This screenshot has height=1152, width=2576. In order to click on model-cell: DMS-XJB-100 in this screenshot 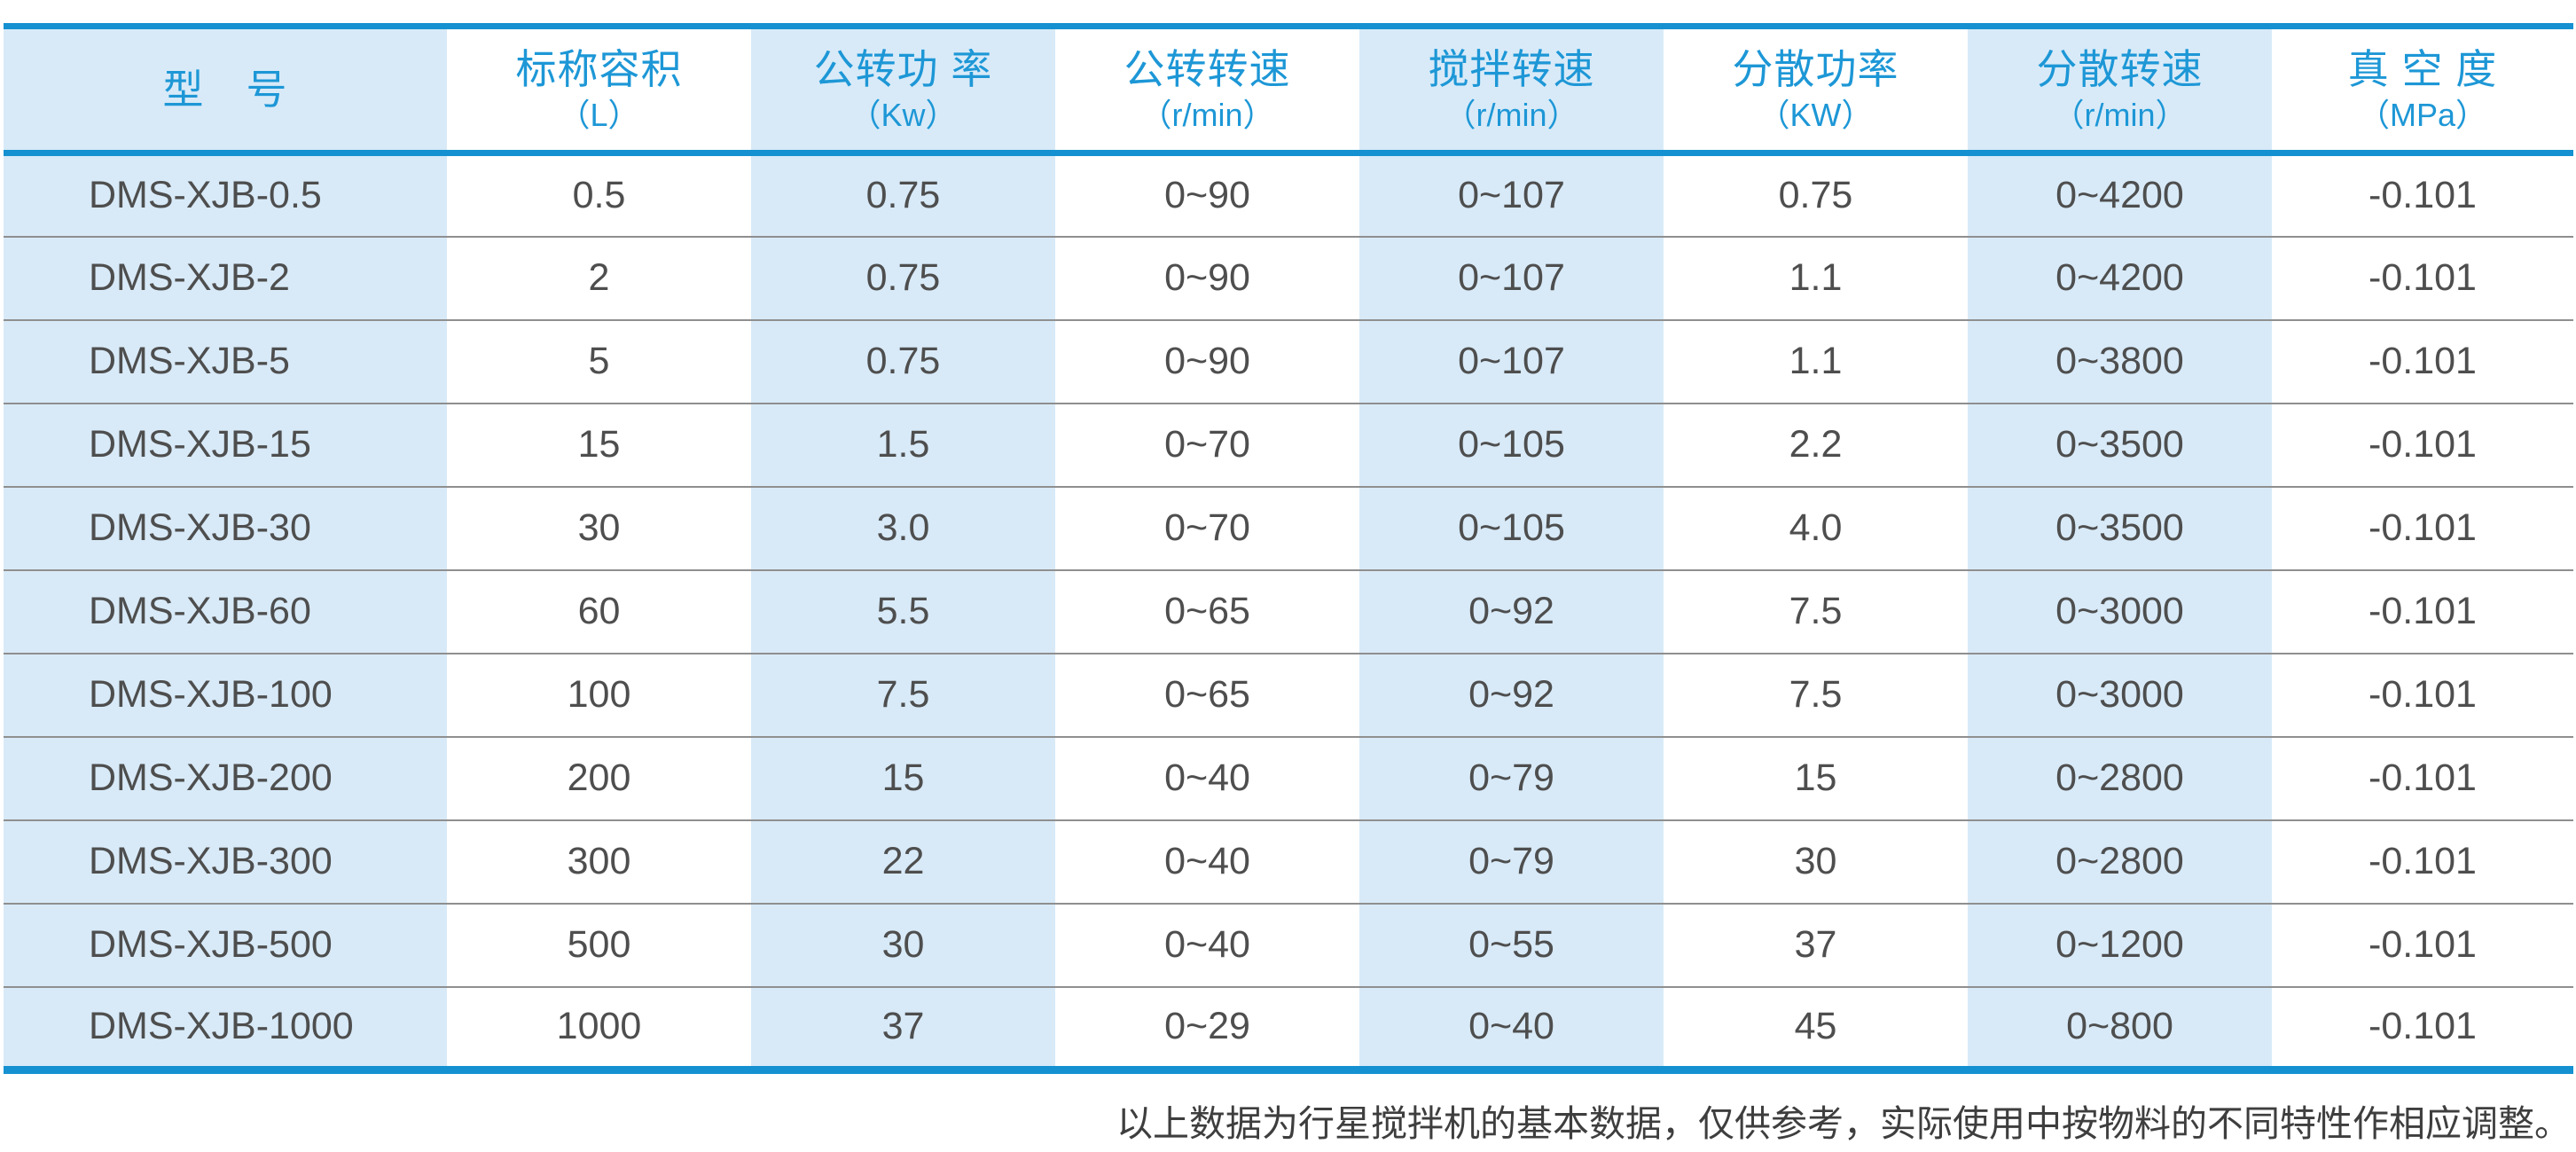, I will do `click(225, 694)`.